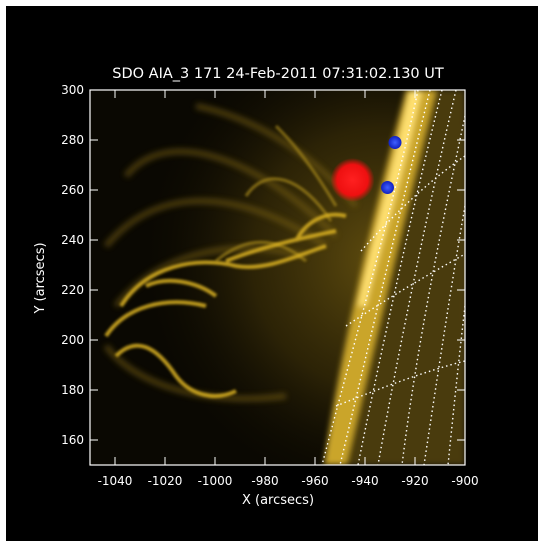 Image resolution: width=544 pixels, height=547 pixels. I want to click on x-tick-label: -1020, so click(165, 481).